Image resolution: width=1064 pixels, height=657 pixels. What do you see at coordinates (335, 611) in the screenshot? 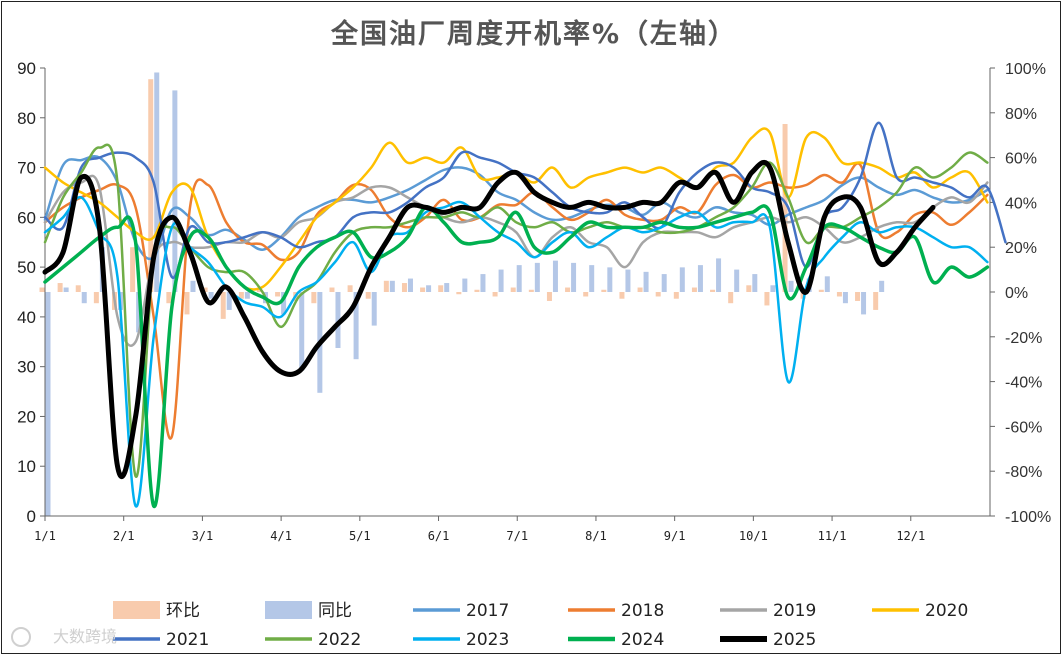
I see `legend-label: 同比` at bounding box center [335, 611].